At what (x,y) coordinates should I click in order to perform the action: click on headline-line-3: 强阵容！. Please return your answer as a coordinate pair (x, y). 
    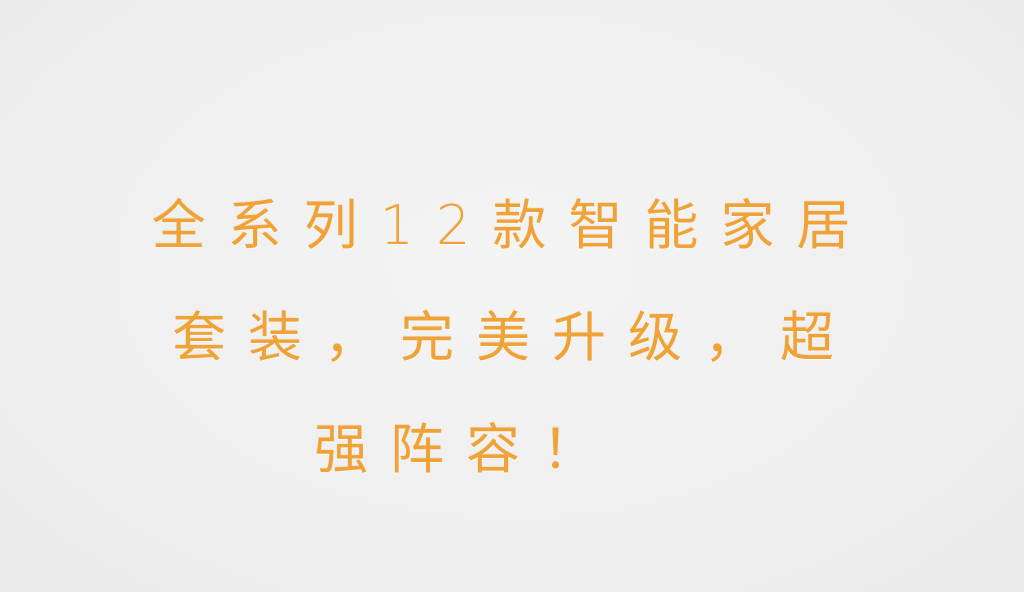
    Looking at the image, I should click on (466, 449).